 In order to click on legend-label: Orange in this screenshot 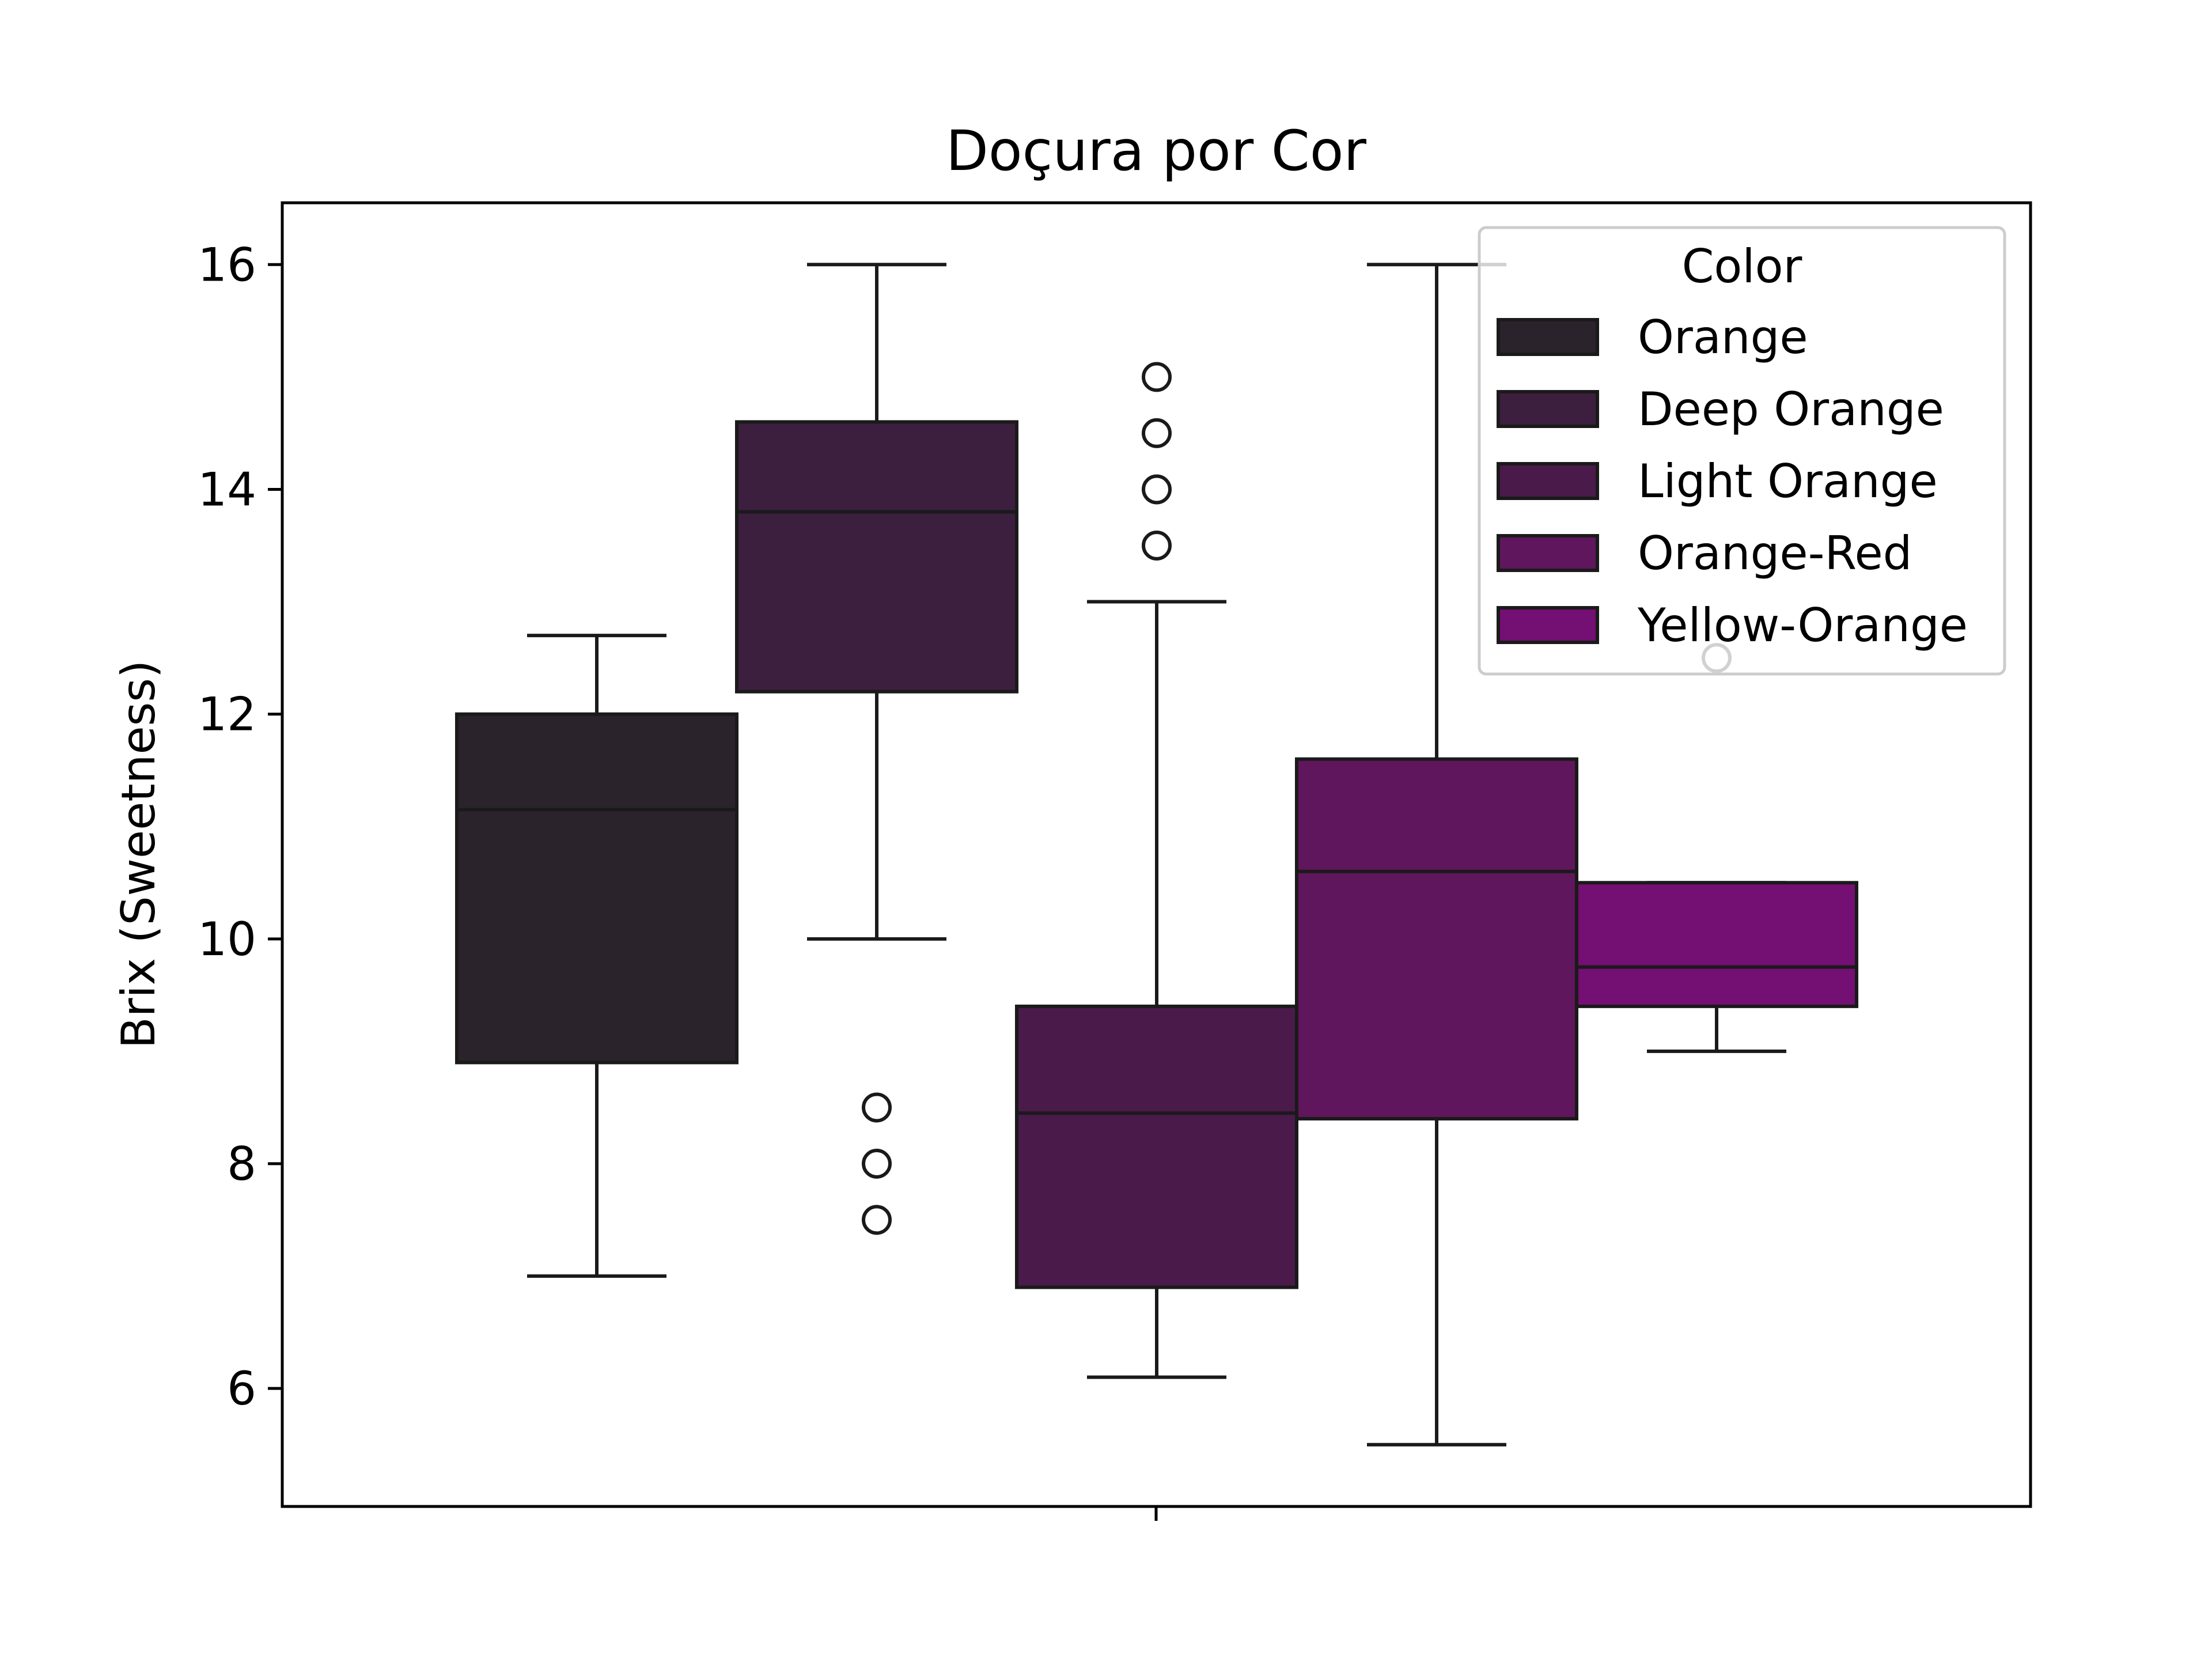, I will do `click(1723, 338)`.